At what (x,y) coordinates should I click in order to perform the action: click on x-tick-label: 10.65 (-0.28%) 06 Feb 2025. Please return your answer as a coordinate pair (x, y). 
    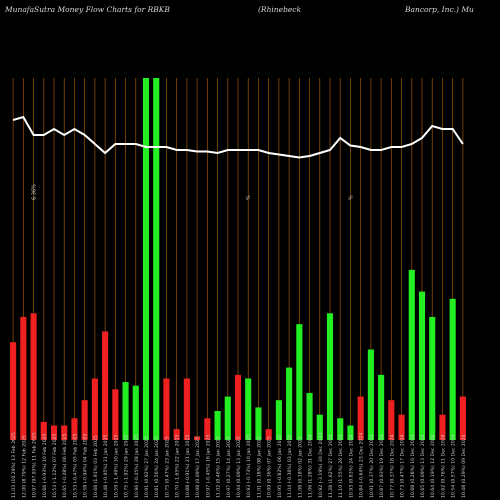
    Looking at the image, I should click on (65, 465).